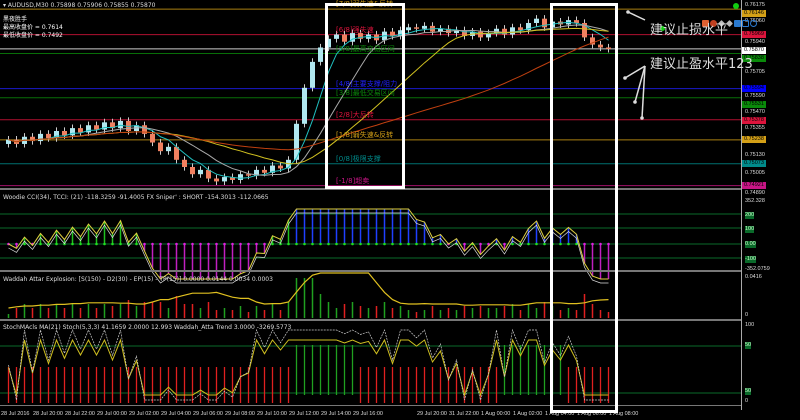  Describe the element at coordinates (755, 154) in the screenshot. I see `price-tick: 0.75130` at that location.